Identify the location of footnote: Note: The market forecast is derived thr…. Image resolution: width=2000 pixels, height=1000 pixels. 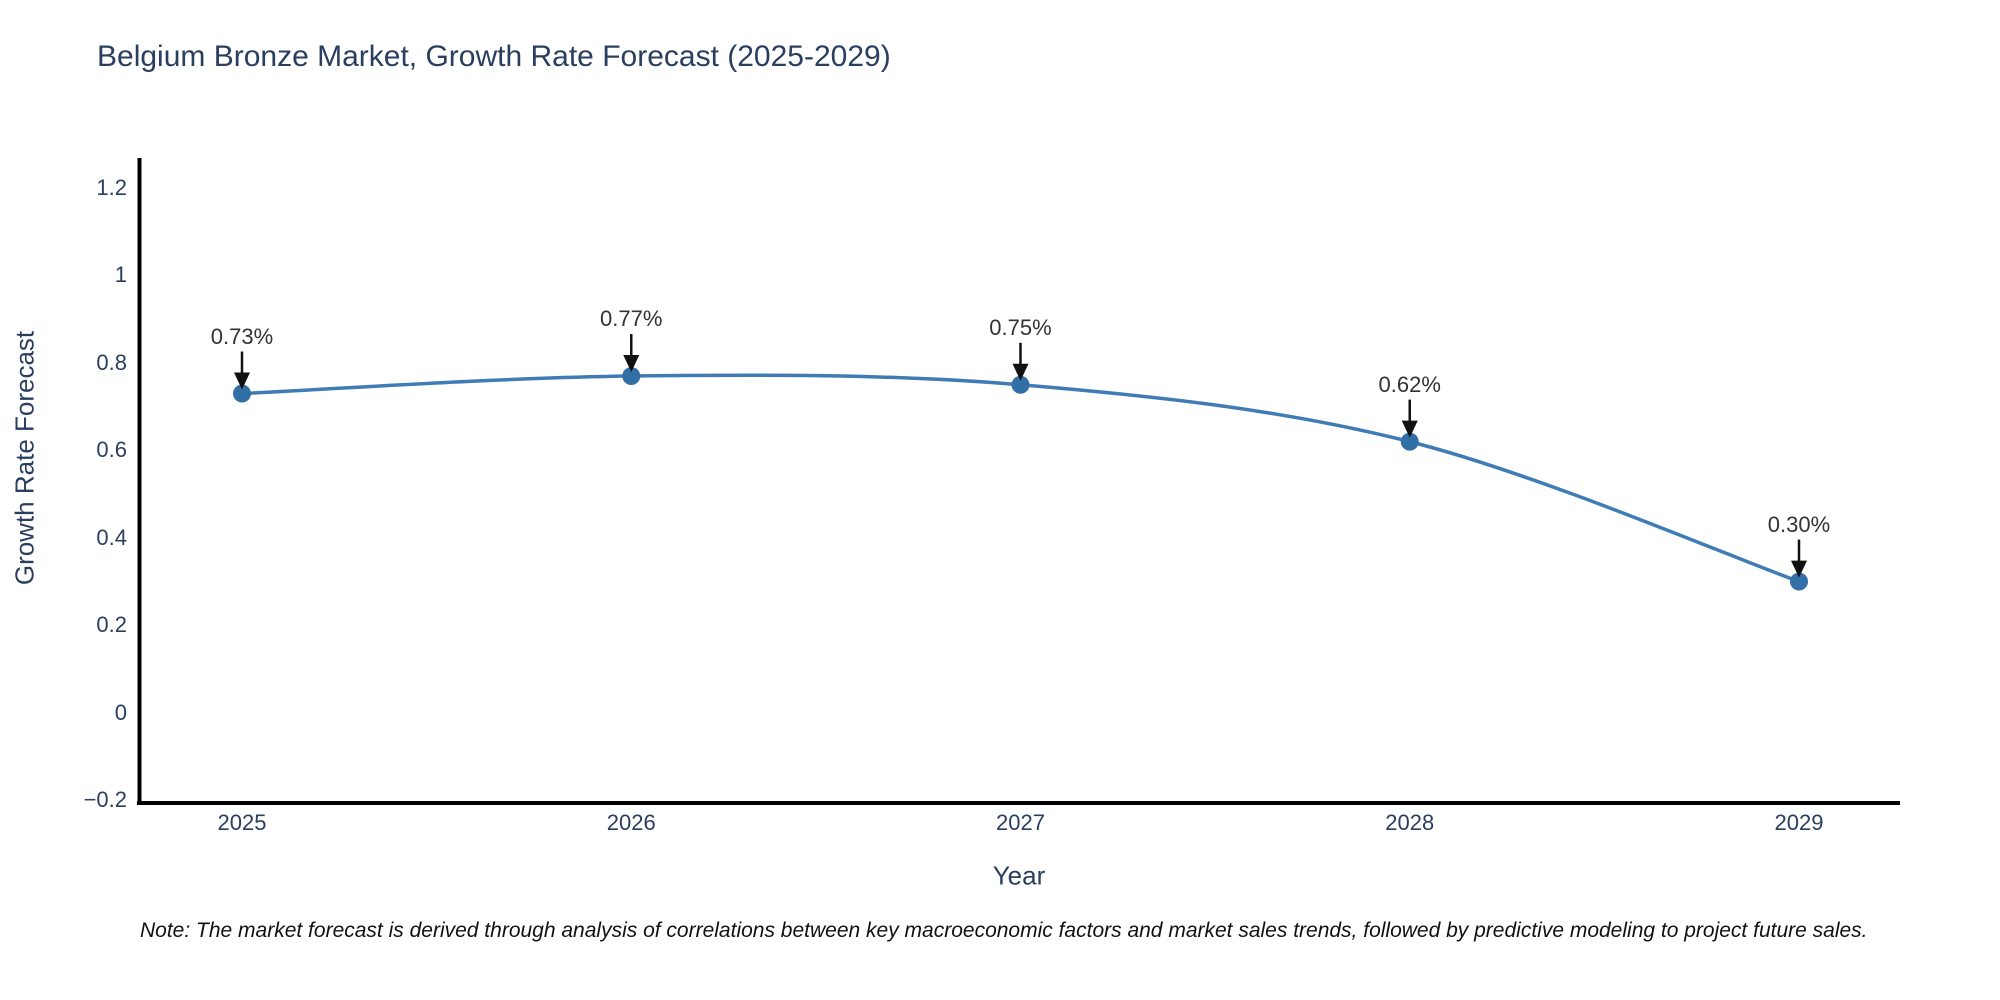
(1004, 930).